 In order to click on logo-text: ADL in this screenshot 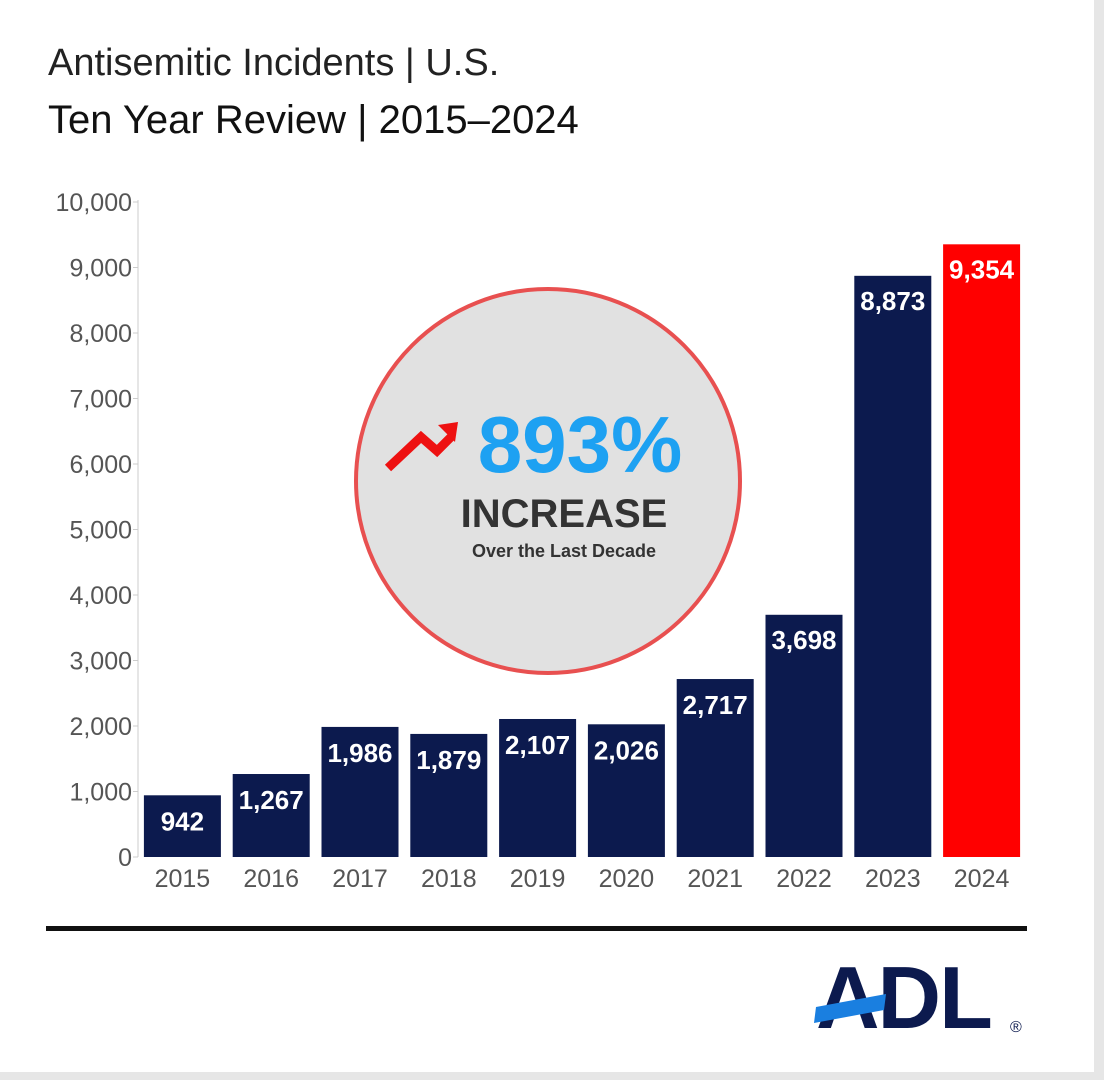, I will do `click(903, 997)`.